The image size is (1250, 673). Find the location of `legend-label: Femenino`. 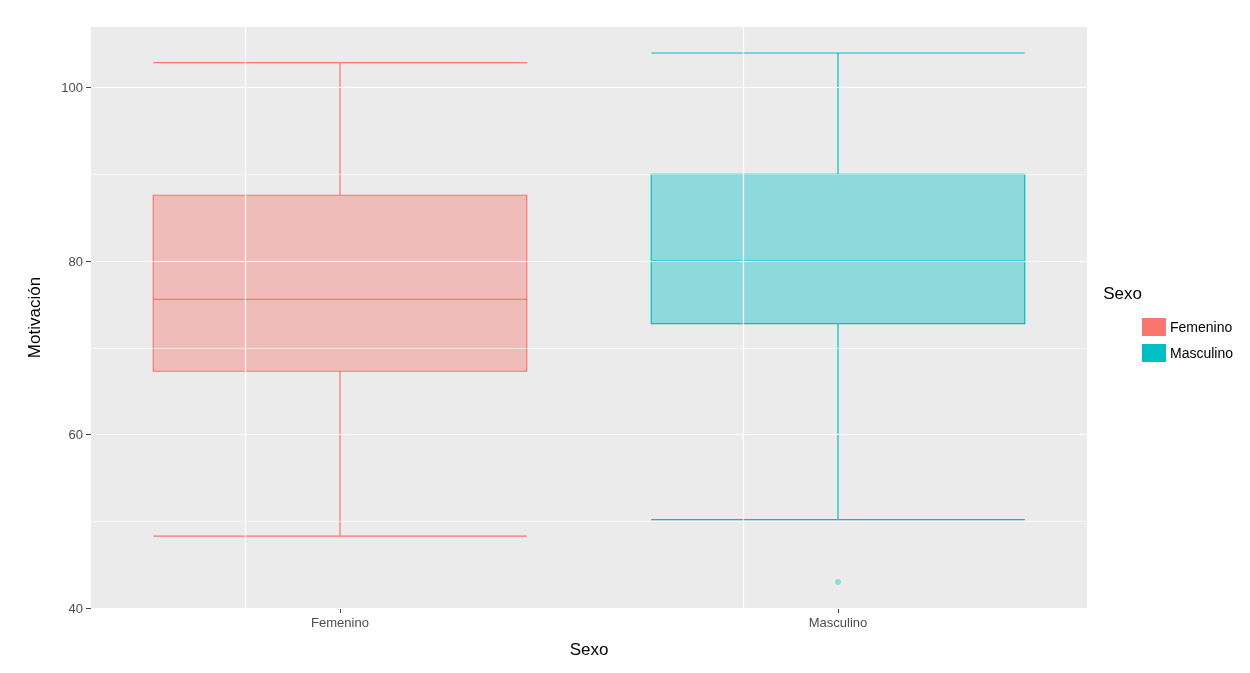

legend-label: Femenino is located at coordinates (1201, 327).